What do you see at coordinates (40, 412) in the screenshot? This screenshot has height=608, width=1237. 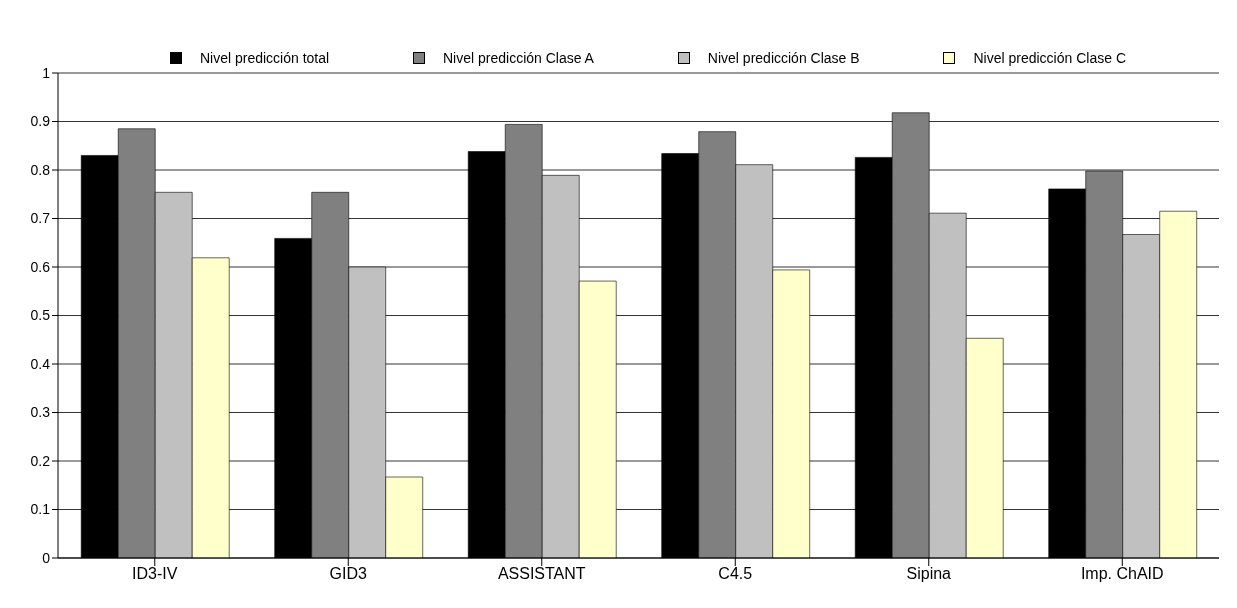 I see `y-tick-label: 0.3` at bounding box center [40, 412].